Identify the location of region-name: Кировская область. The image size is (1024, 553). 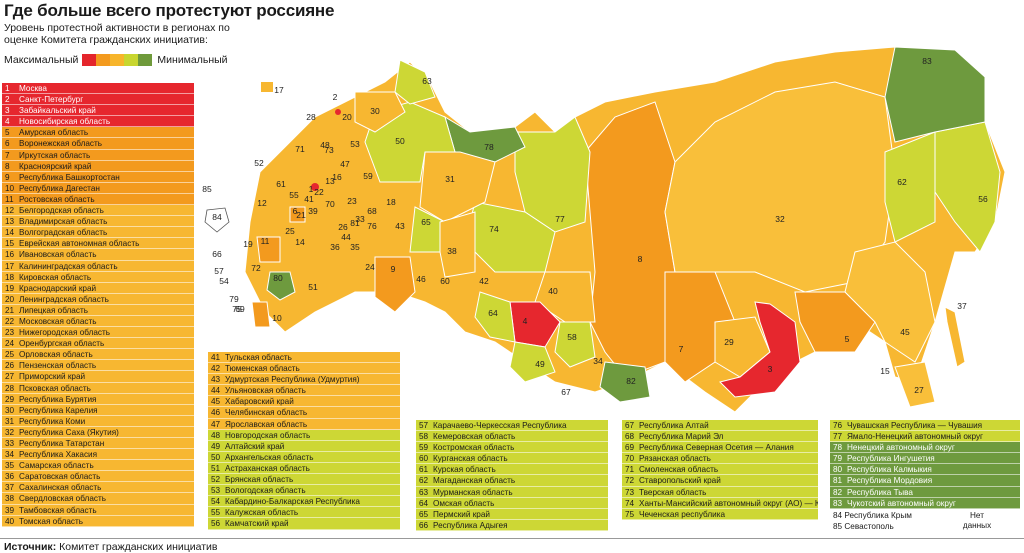
(55, 277).